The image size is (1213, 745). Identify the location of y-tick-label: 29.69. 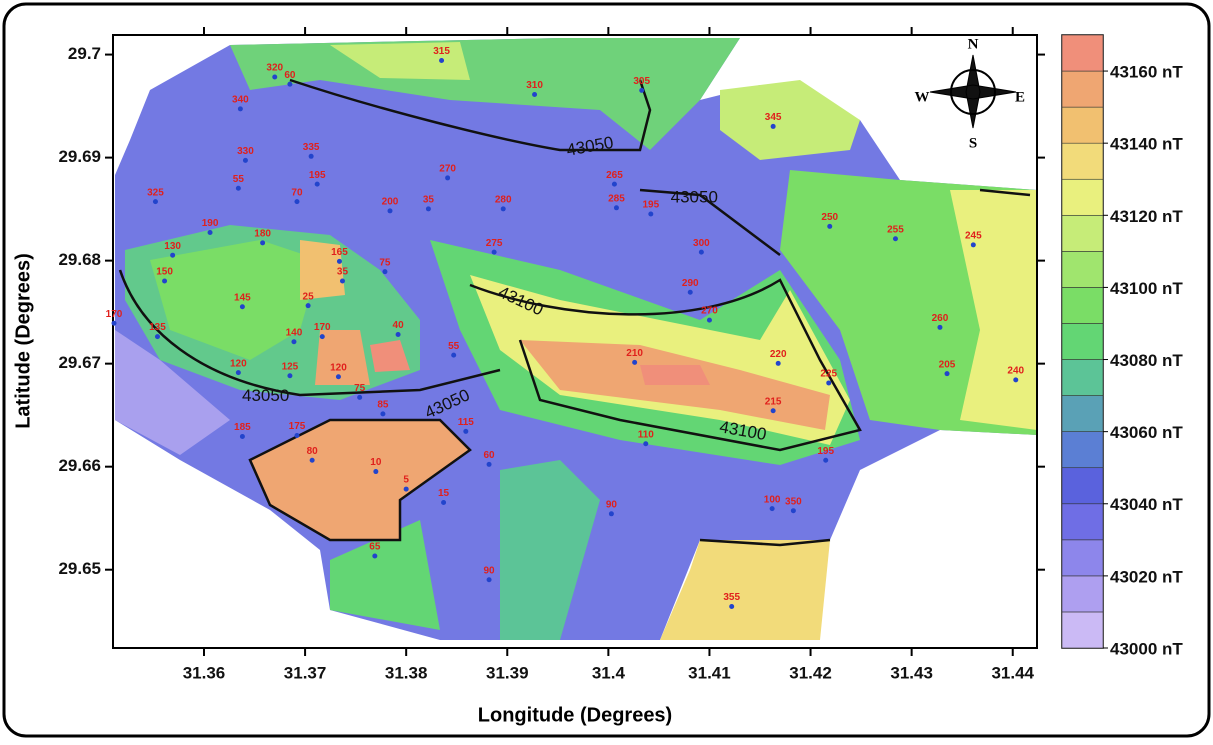
(79, 156).